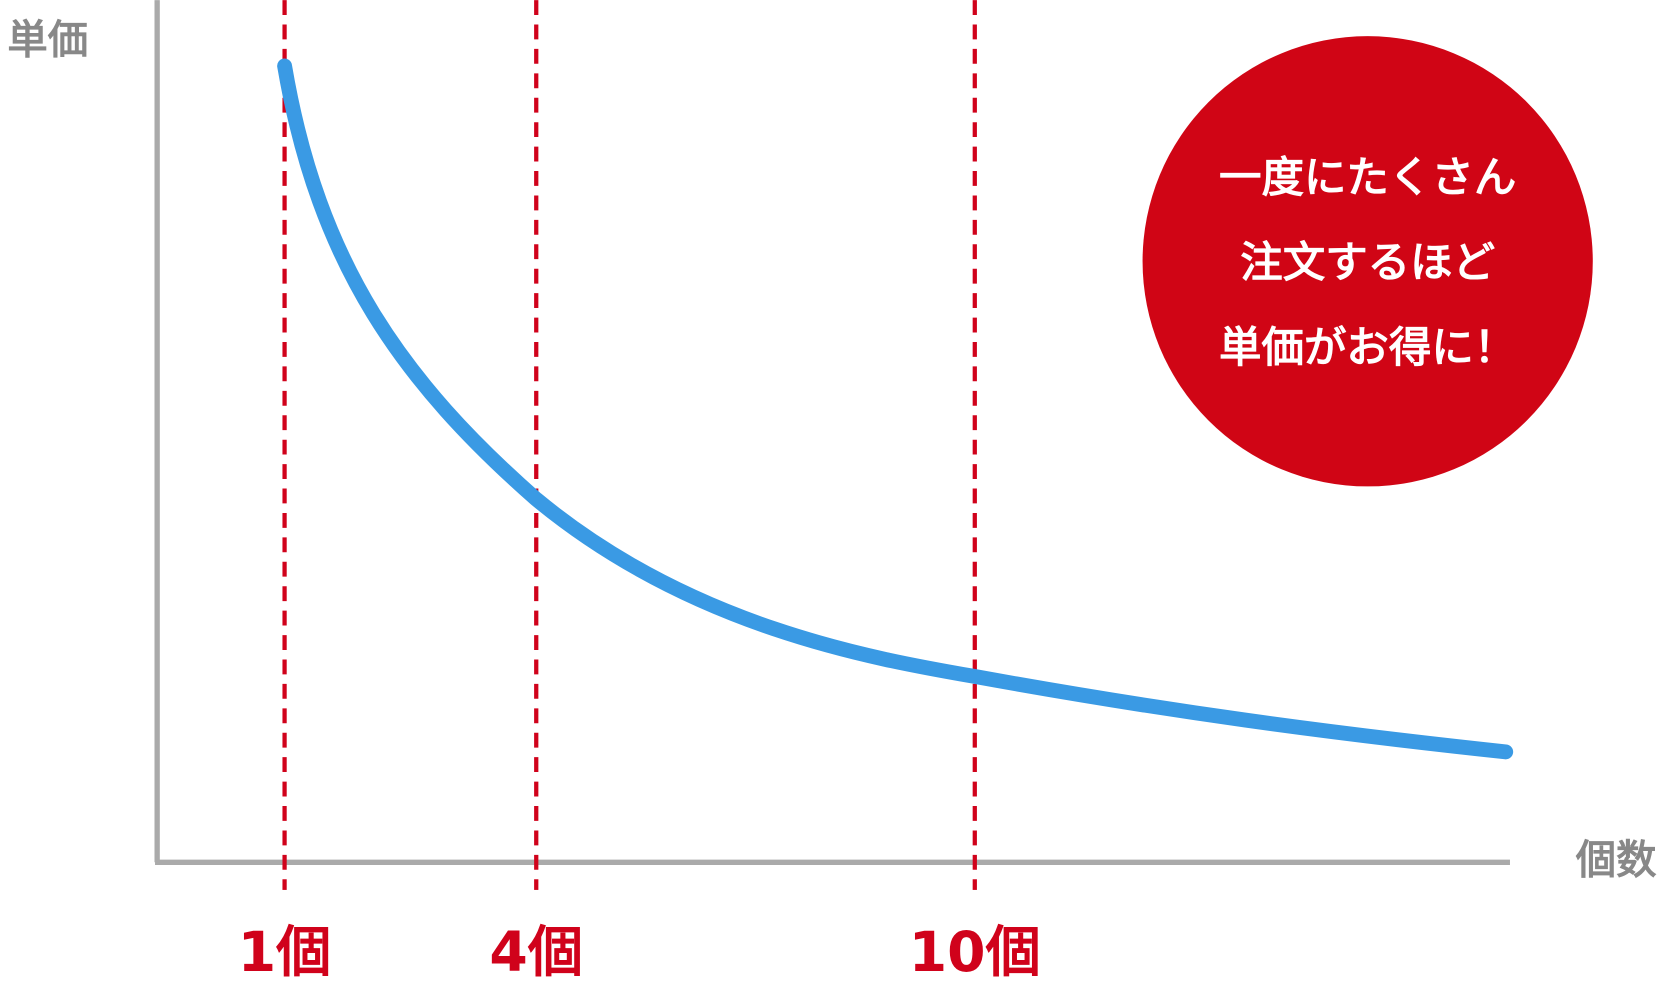 The image size is (1665, 993). Describe the element at coordinates (47, 40) in the screenshot. I see `y-axis-label: 単価` at that location.